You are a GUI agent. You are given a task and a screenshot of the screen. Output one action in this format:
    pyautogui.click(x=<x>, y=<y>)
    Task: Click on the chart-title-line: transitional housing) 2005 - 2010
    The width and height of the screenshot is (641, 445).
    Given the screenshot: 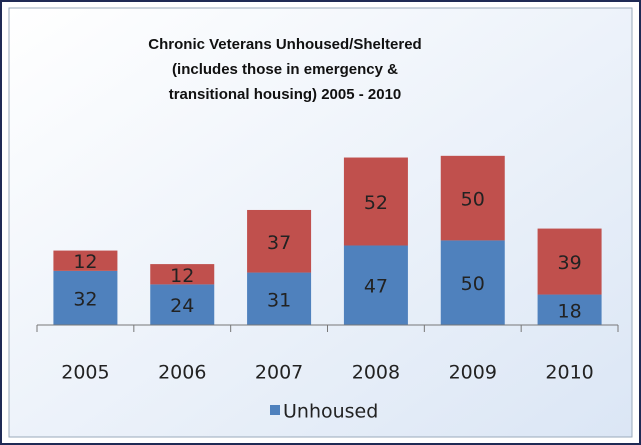 What is the action you would take?
    pyautogui.click(x=285, y=94)
    